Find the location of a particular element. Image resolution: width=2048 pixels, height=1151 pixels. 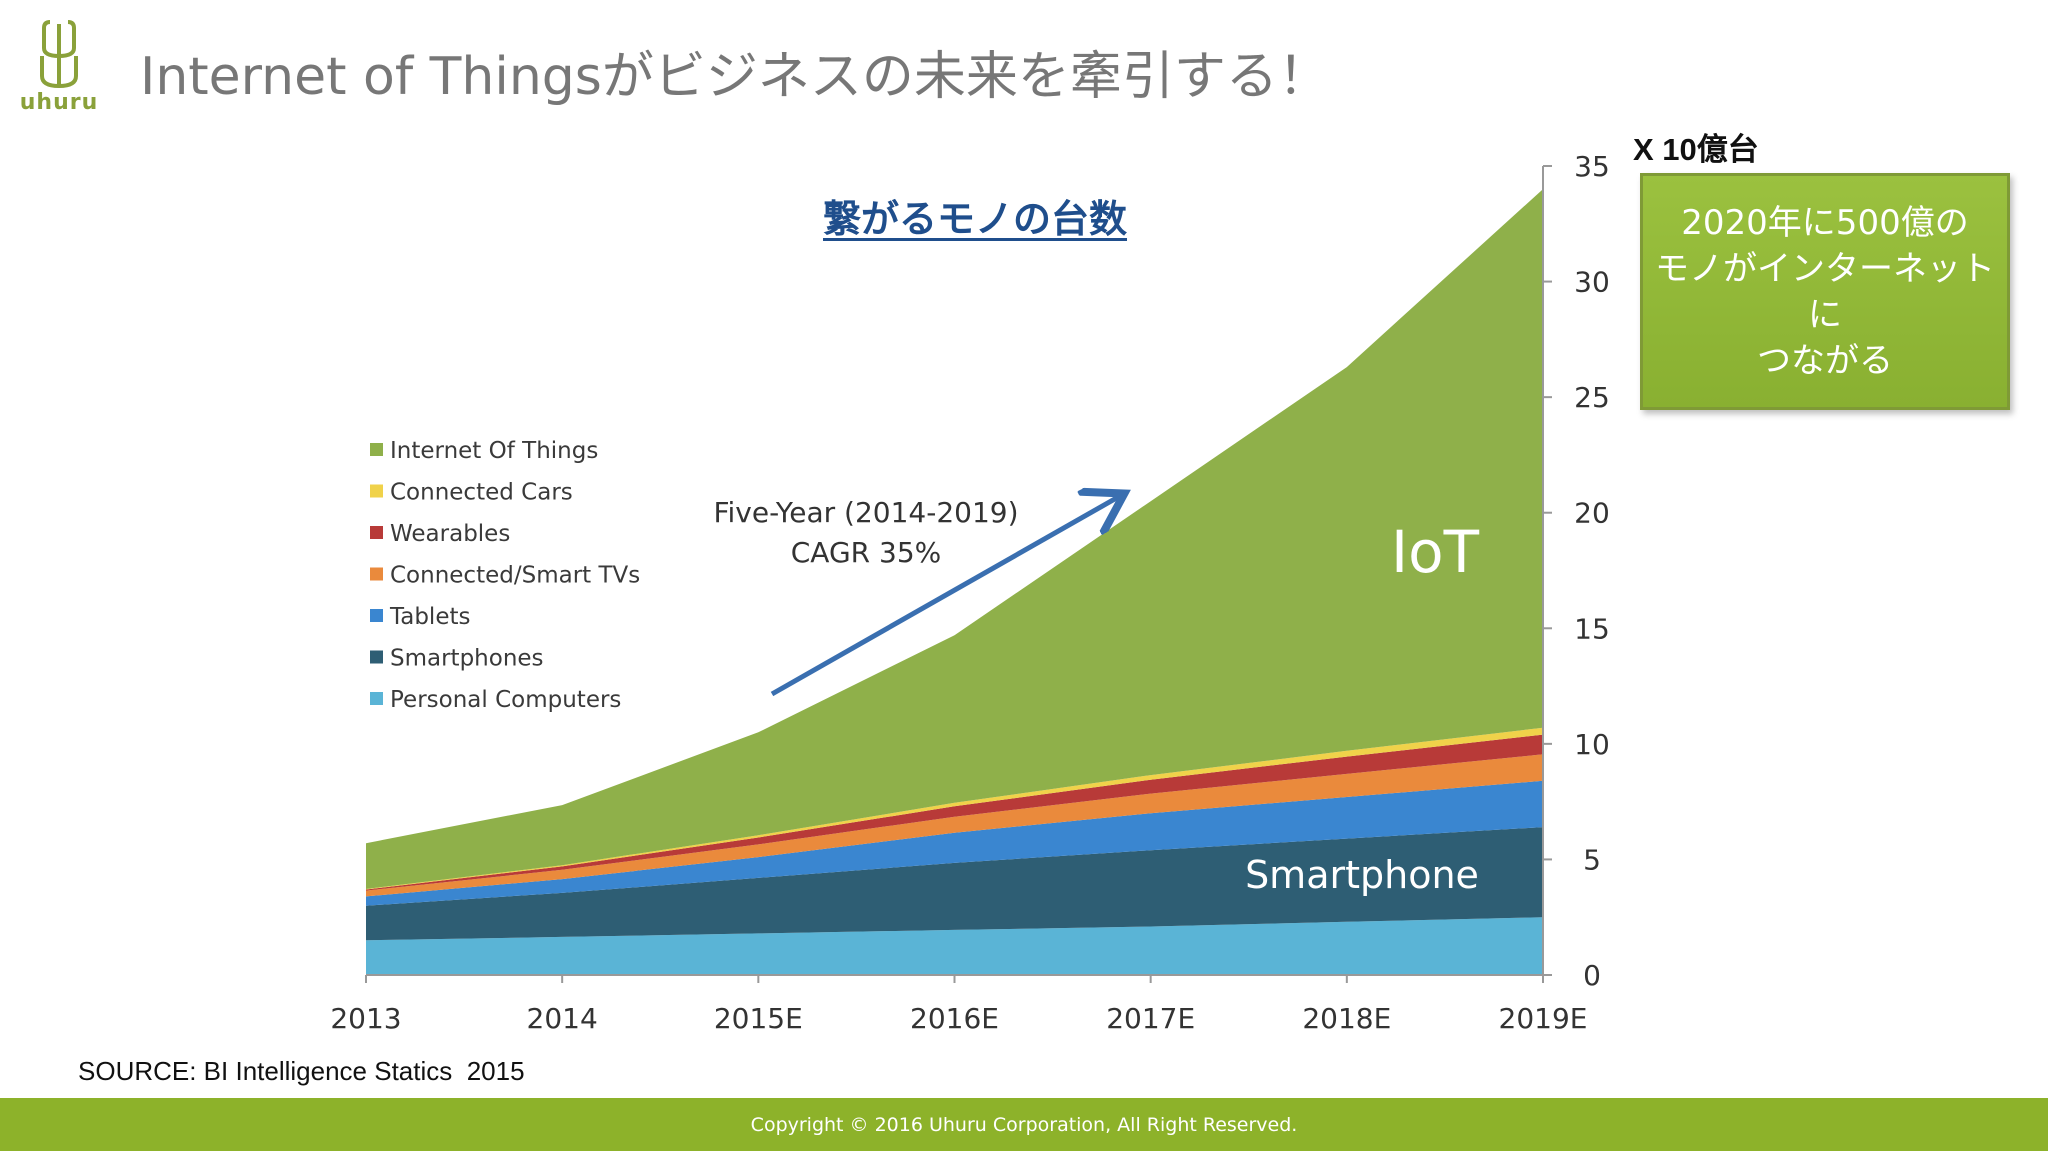

growth-label-line1: Five-Year (2014-2019) is located at coordinates (865, 512).